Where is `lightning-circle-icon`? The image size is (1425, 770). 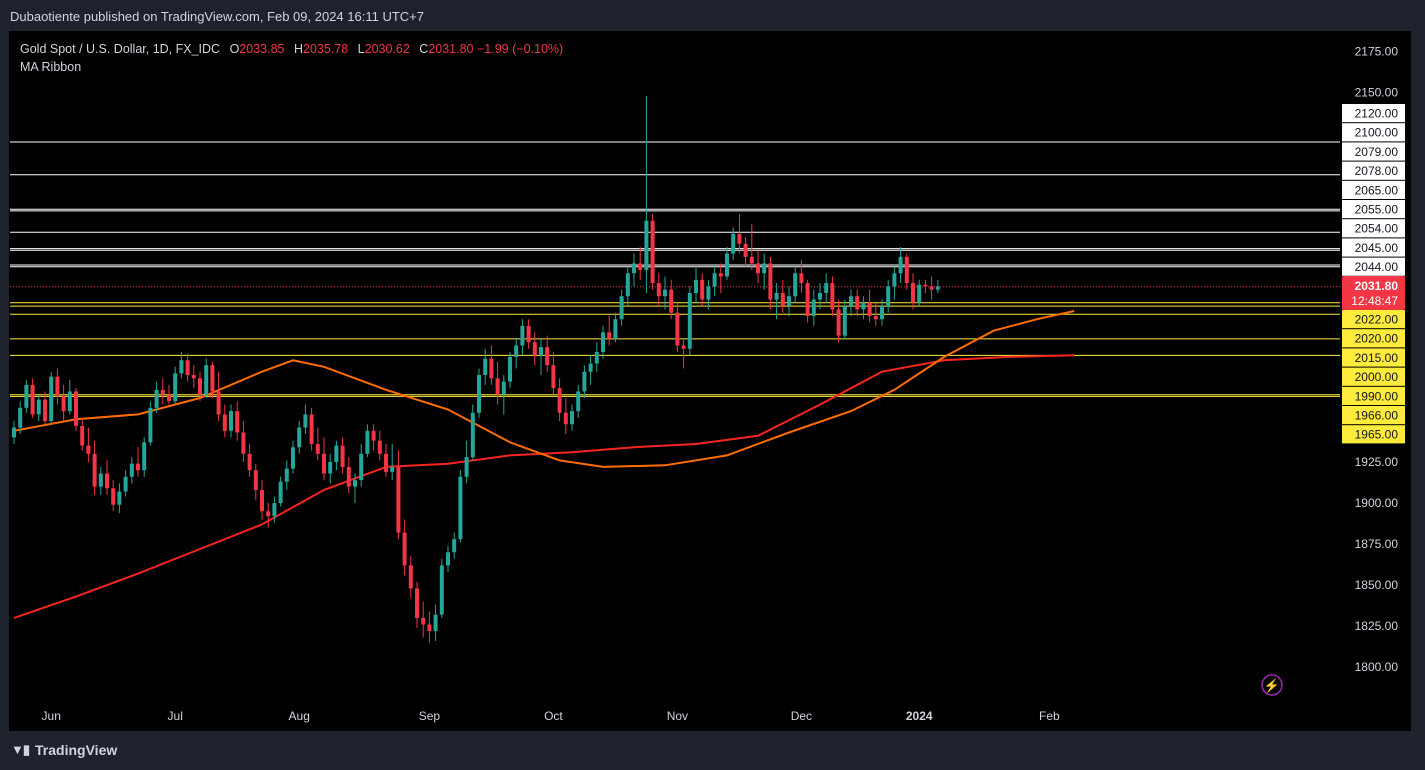
lightning-circle-icon is located at coordinates (1272, 685).